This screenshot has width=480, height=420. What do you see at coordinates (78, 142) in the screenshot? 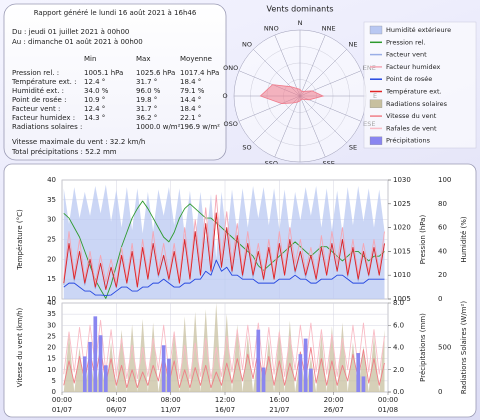
I see `wind-max: Vitesse maximale du vent : 32.2 km/h` at bounding box center [78, 142].